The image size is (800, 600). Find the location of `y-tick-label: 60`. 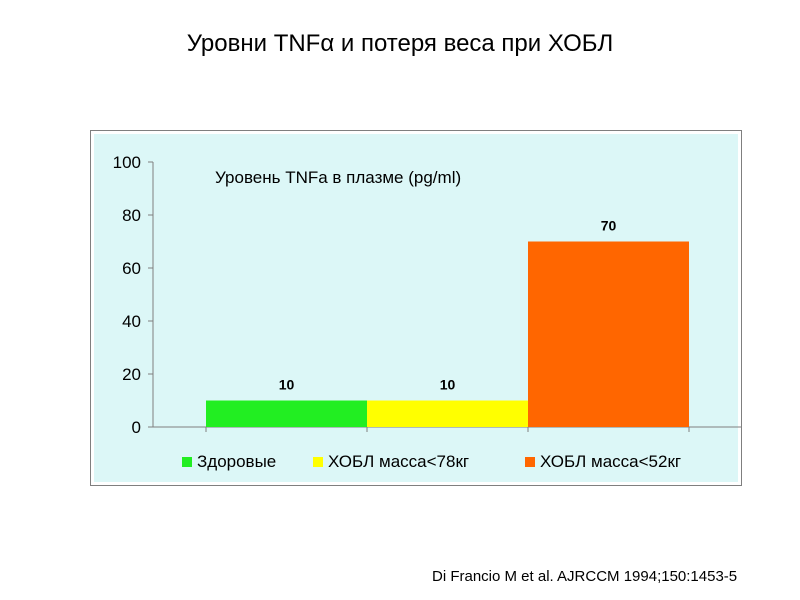

y-tick-label: 60 is located at coordinates (131, 268).